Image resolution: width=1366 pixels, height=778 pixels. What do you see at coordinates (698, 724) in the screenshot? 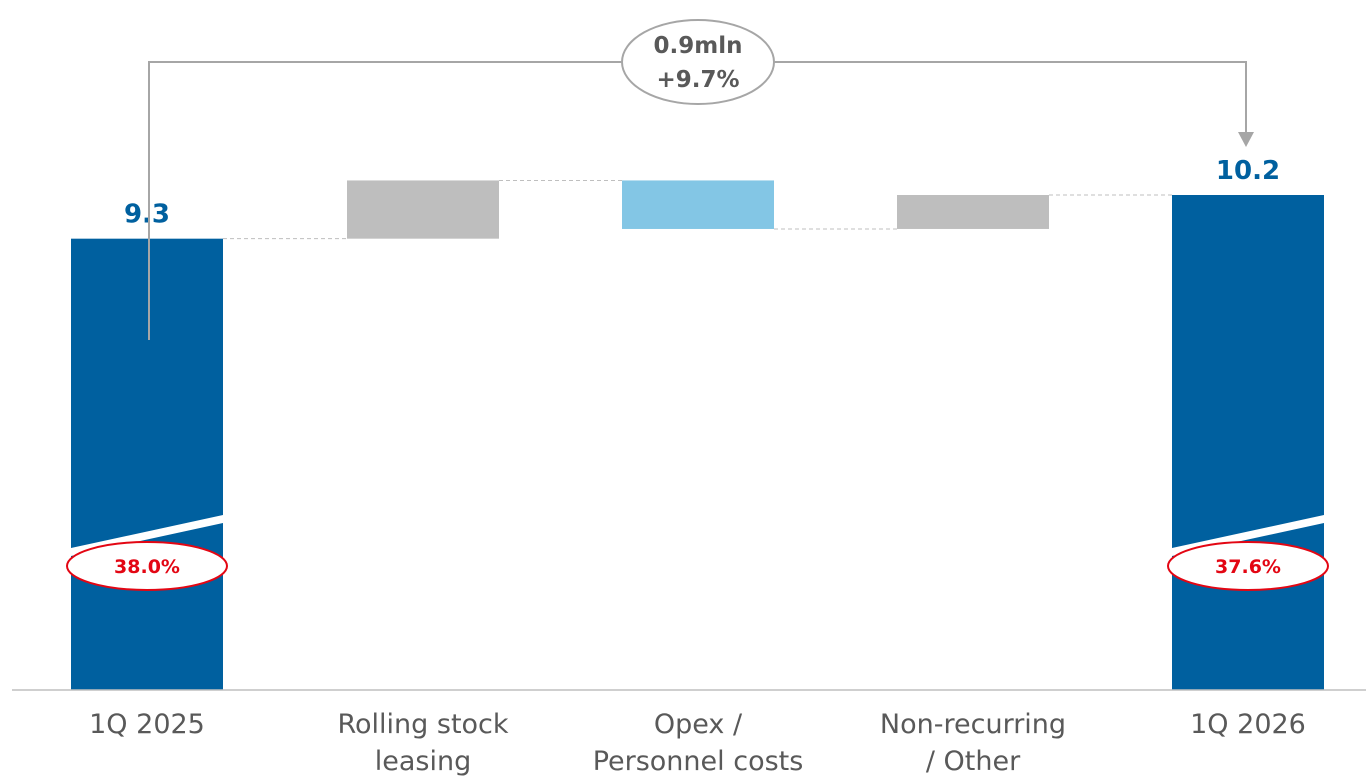
I see `x-tick-label: Opex /` at bounding box center [698, 724].